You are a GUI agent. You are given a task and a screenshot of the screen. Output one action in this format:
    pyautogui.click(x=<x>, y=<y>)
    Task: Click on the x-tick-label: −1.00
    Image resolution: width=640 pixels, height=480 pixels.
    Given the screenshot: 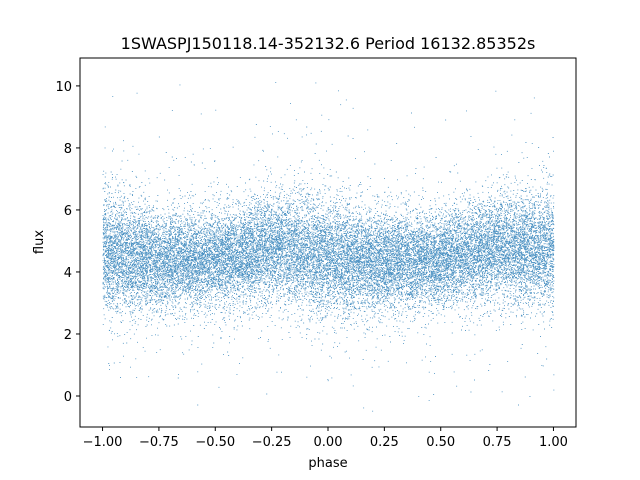 What is the action you would take?
    pyautogui.click(x=103, y=442)
    